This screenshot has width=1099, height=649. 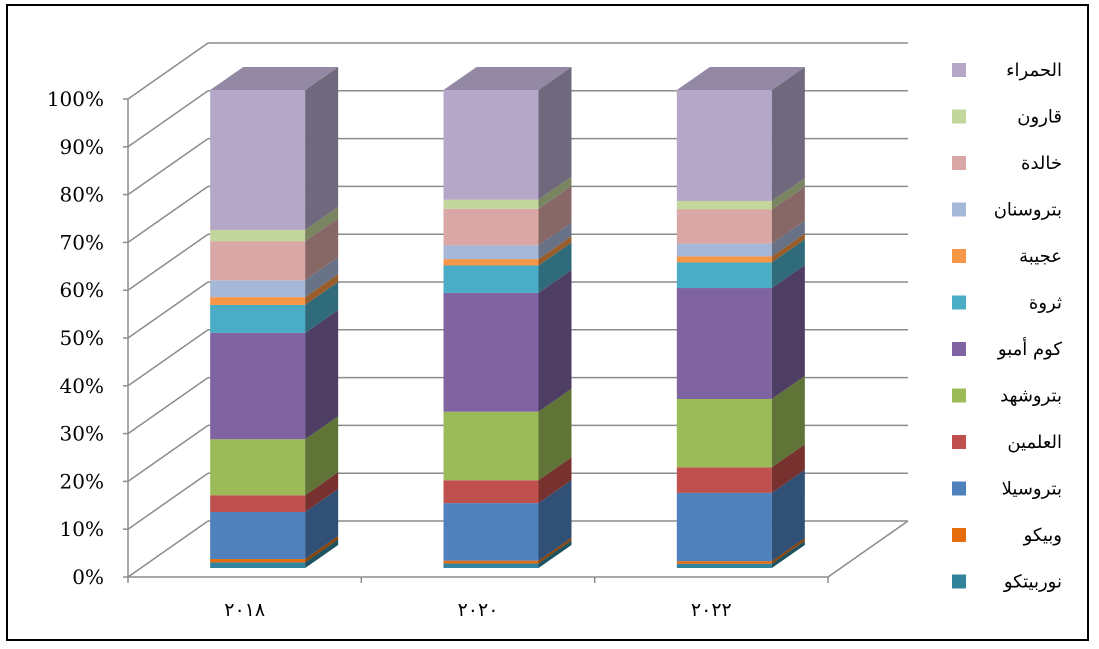 What do you see at coordinates (82, 338) in the screenshot?
I see `y-tick-label: 50%` at bounding box center [82, 338].